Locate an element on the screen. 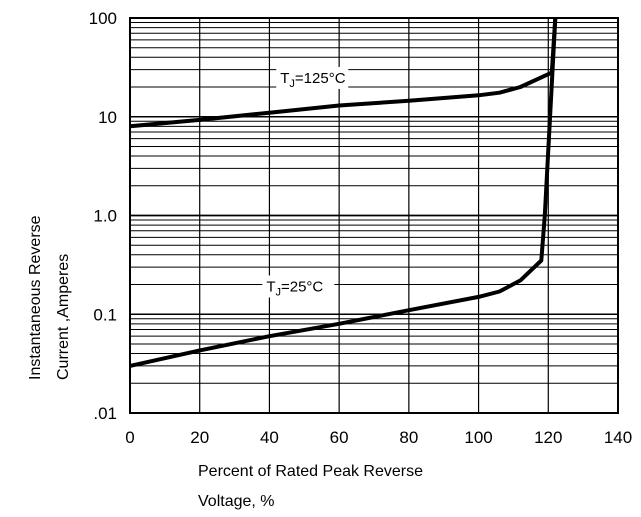  y-tick-label: 0.1 is located at coordinates (105, 314).